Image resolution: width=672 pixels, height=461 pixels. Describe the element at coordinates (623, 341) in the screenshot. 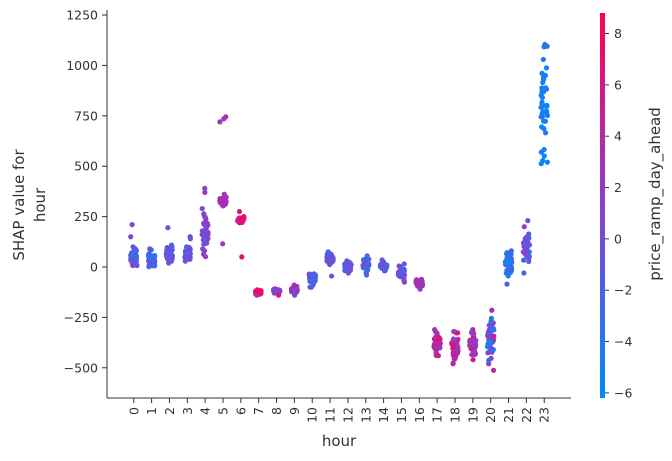

I see `colorbar-tick-label: −4` at that location.